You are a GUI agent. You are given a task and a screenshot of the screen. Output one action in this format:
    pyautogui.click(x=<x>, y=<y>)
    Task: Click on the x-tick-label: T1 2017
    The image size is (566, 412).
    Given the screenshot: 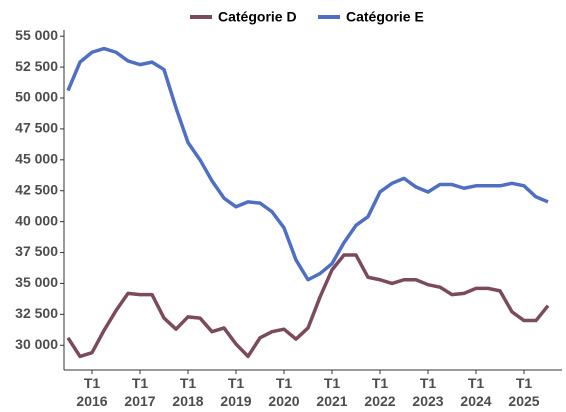 What is the action you would take?
    pyautogui.click(x=139, y=392)
    